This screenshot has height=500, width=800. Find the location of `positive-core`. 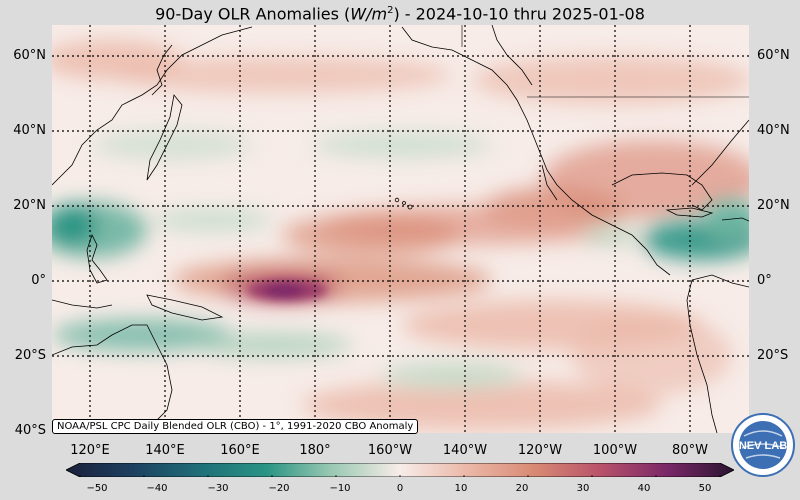

positive-core is located at coordinates (287, 290).